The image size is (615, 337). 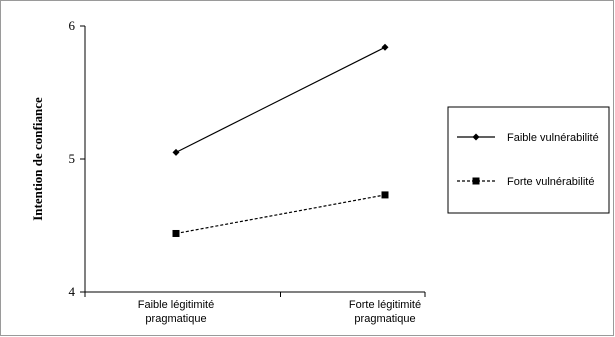 What do you see at coordinates (176, 312) in the screenshot?
I see `x-tick-label: Faible légitimité pragmatique` at bounding box center [176, 312].